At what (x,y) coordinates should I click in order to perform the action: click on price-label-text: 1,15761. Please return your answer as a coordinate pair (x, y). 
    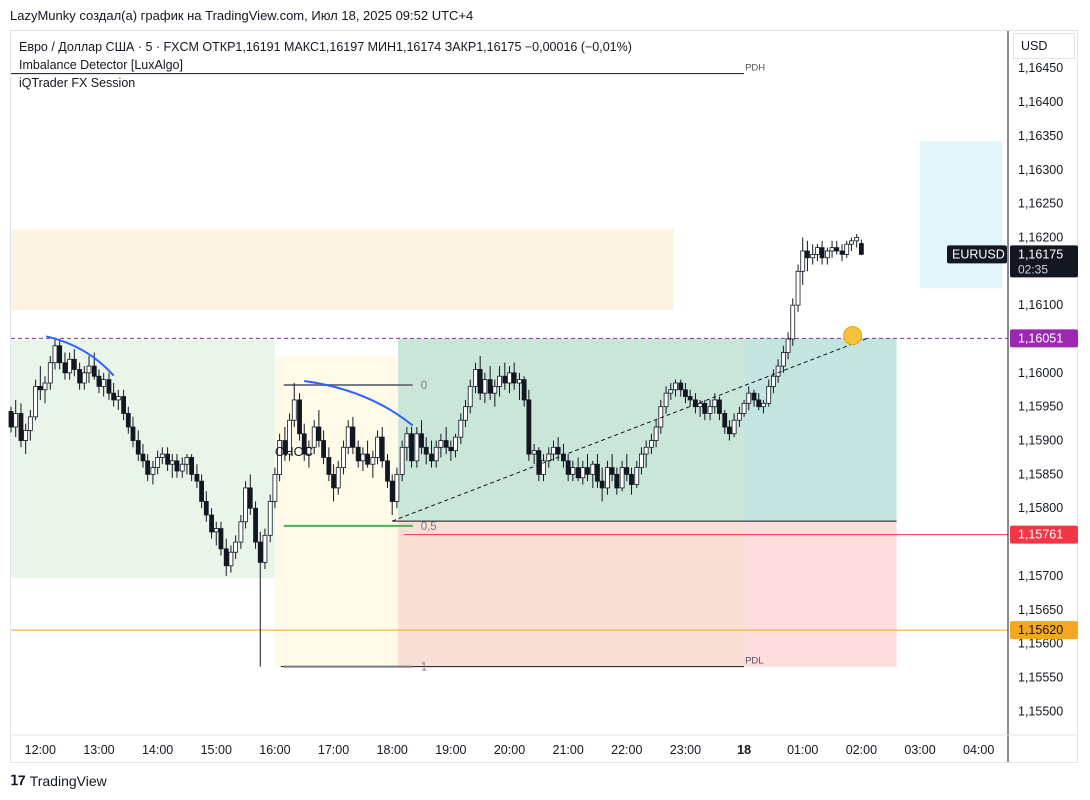
    Looking at the image, I should click on (1040, 535).